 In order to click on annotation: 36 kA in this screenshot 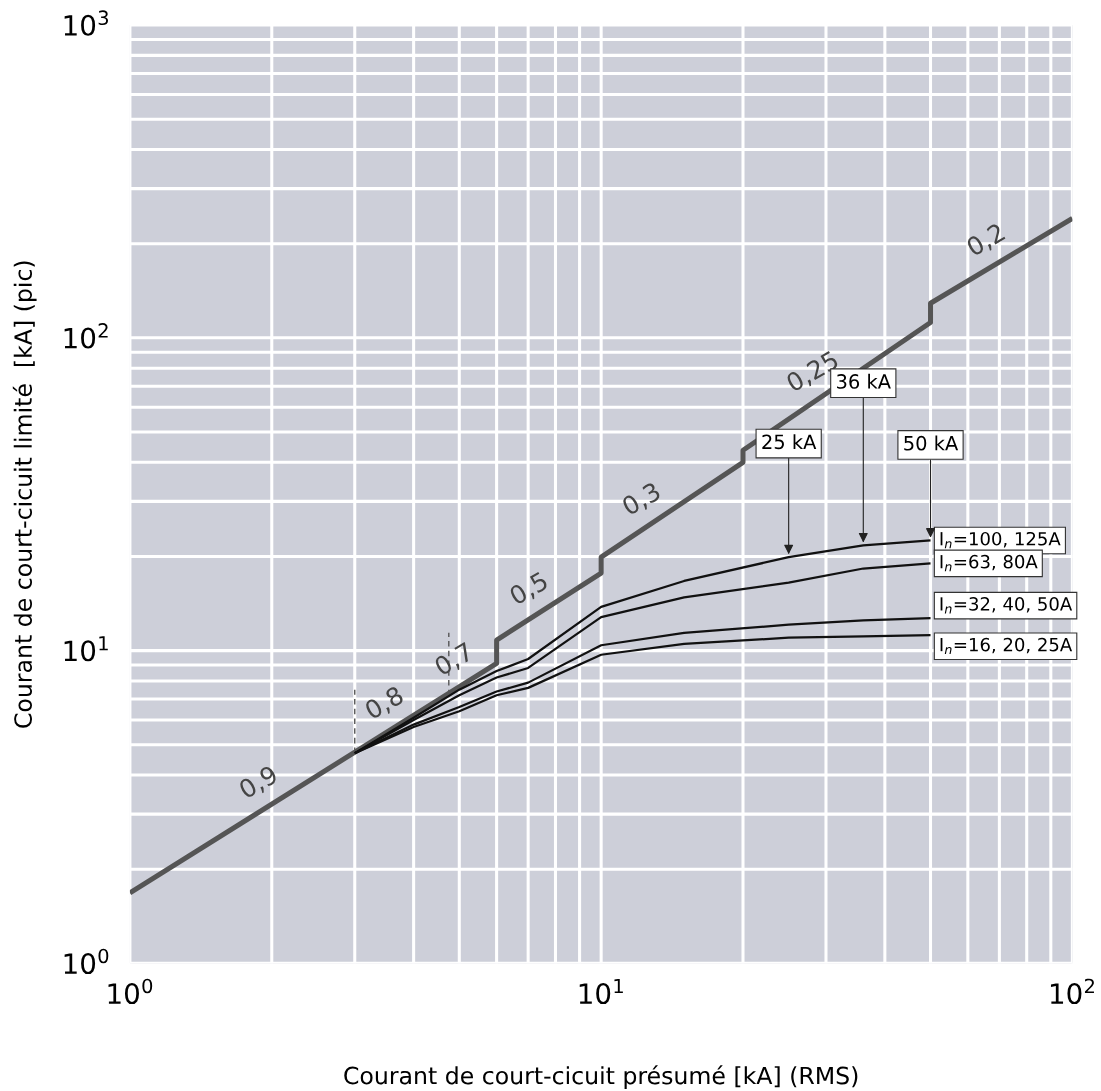, I will do `click(864, 381)`.